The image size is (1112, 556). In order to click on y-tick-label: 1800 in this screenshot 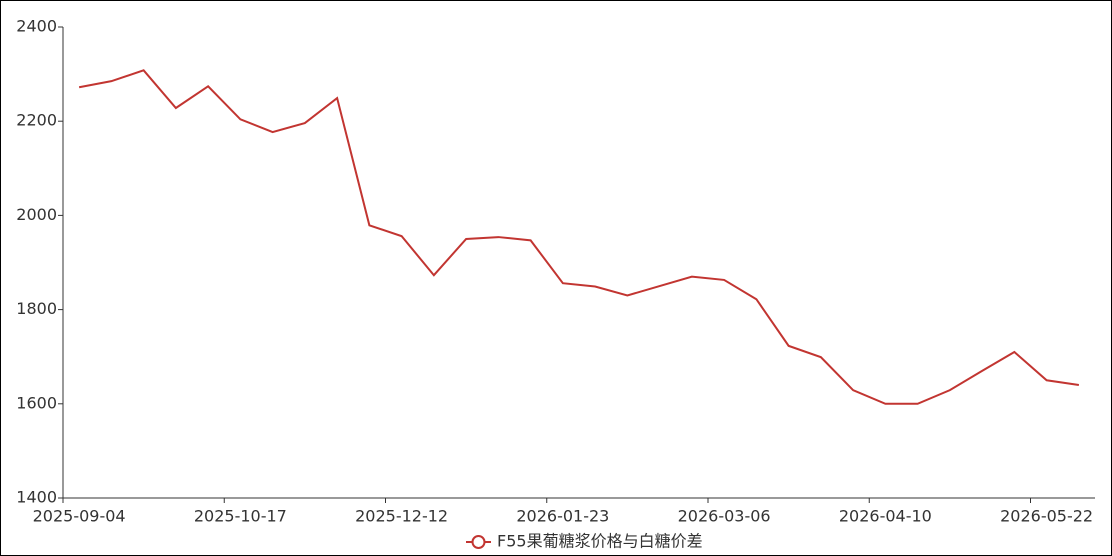, I will do `click(36, 308)`.